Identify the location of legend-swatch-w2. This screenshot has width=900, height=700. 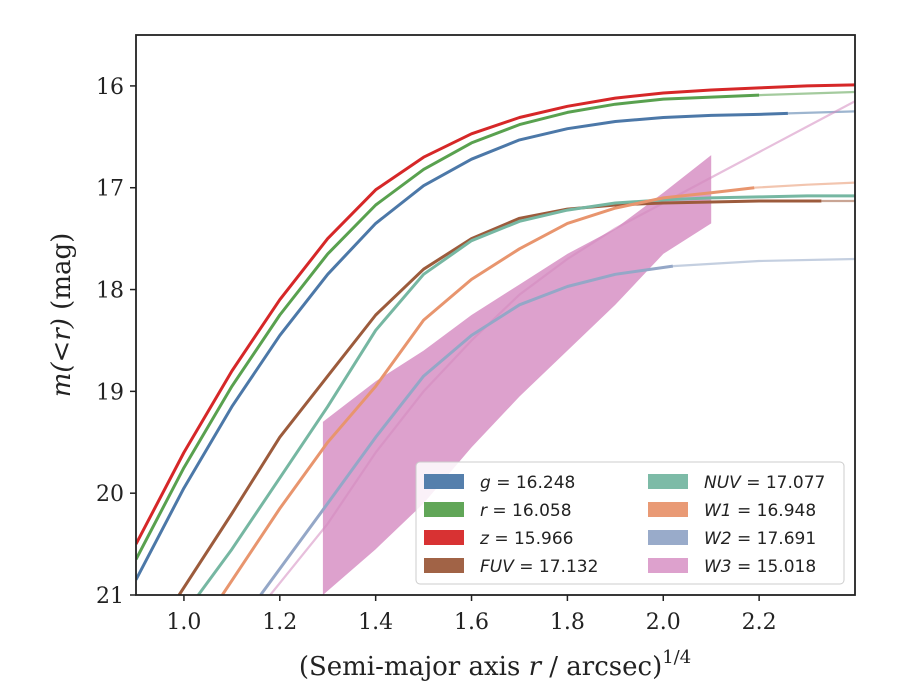
(668, 537).